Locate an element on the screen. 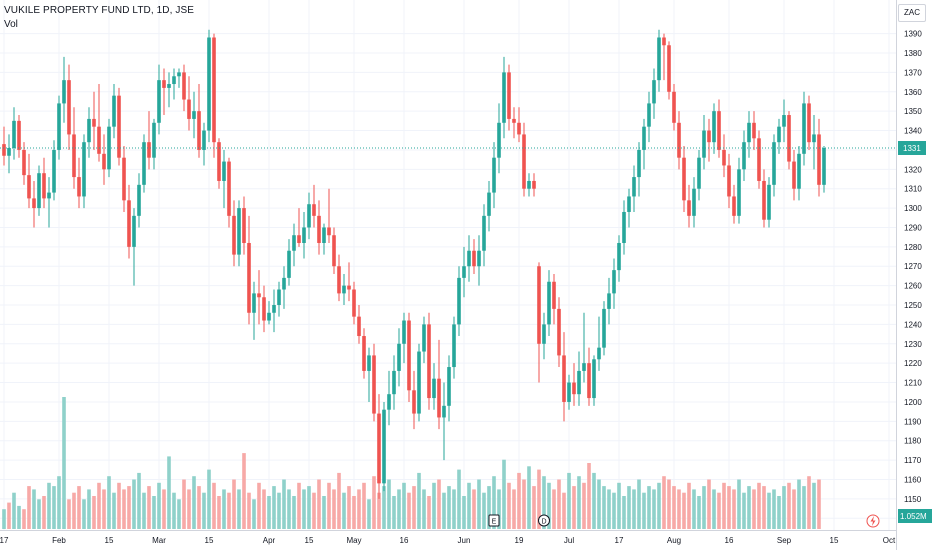  flash-icon-bolt is located at coordinates (873, 521).